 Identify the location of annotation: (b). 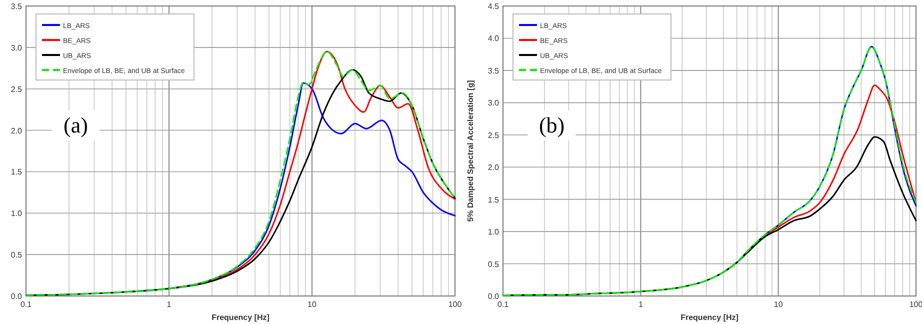
(551, 125).